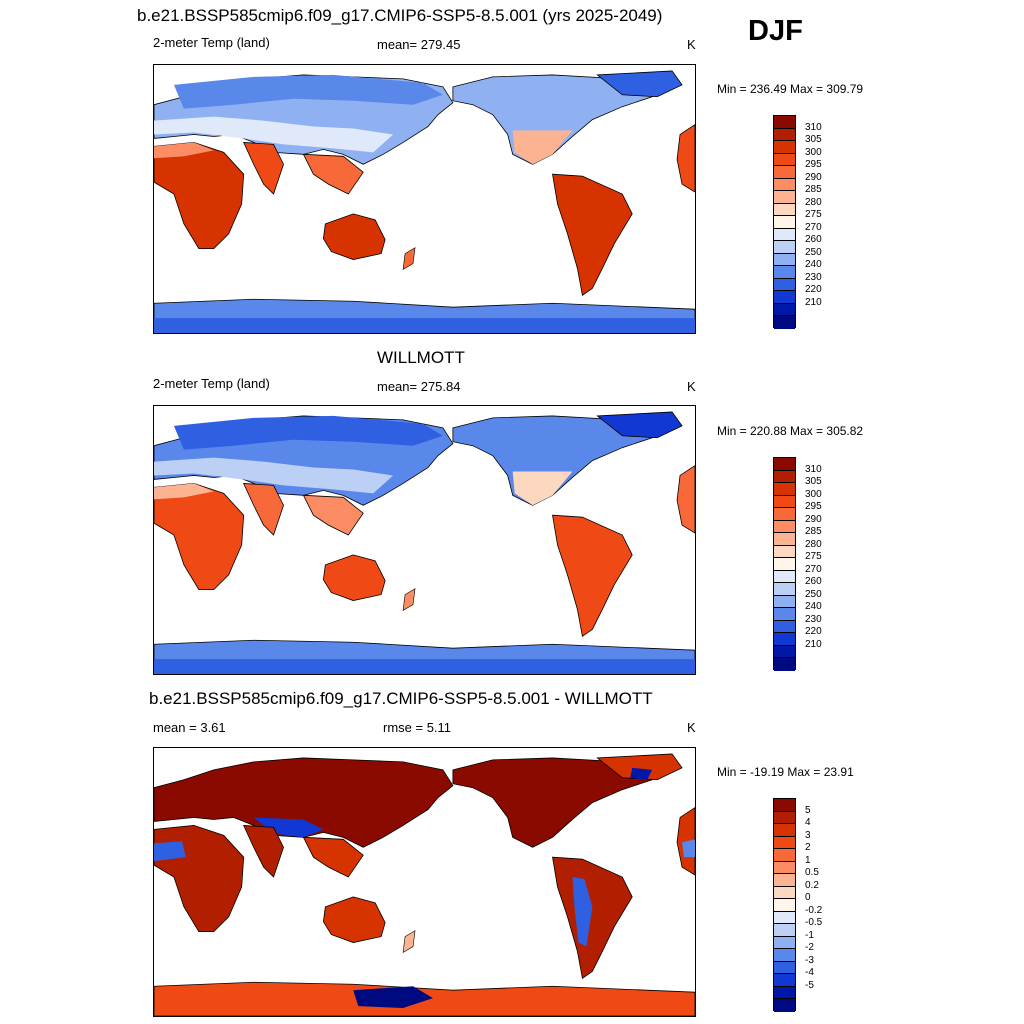 This screenshot has width=1024, height=1024. What do you see at coordinates (809, 935) in the screenshot?
I see `colorbar-tick-label: -1` at bounding box center [809, 935].